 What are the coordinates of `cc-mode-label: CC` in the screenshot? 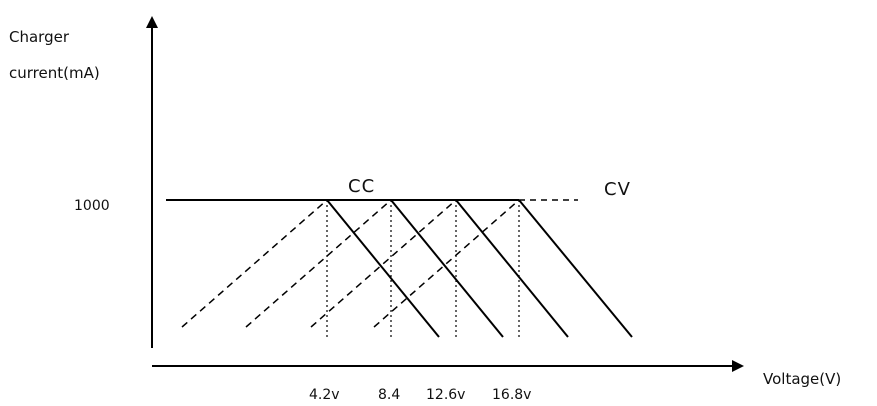 It's located at (362, 186).